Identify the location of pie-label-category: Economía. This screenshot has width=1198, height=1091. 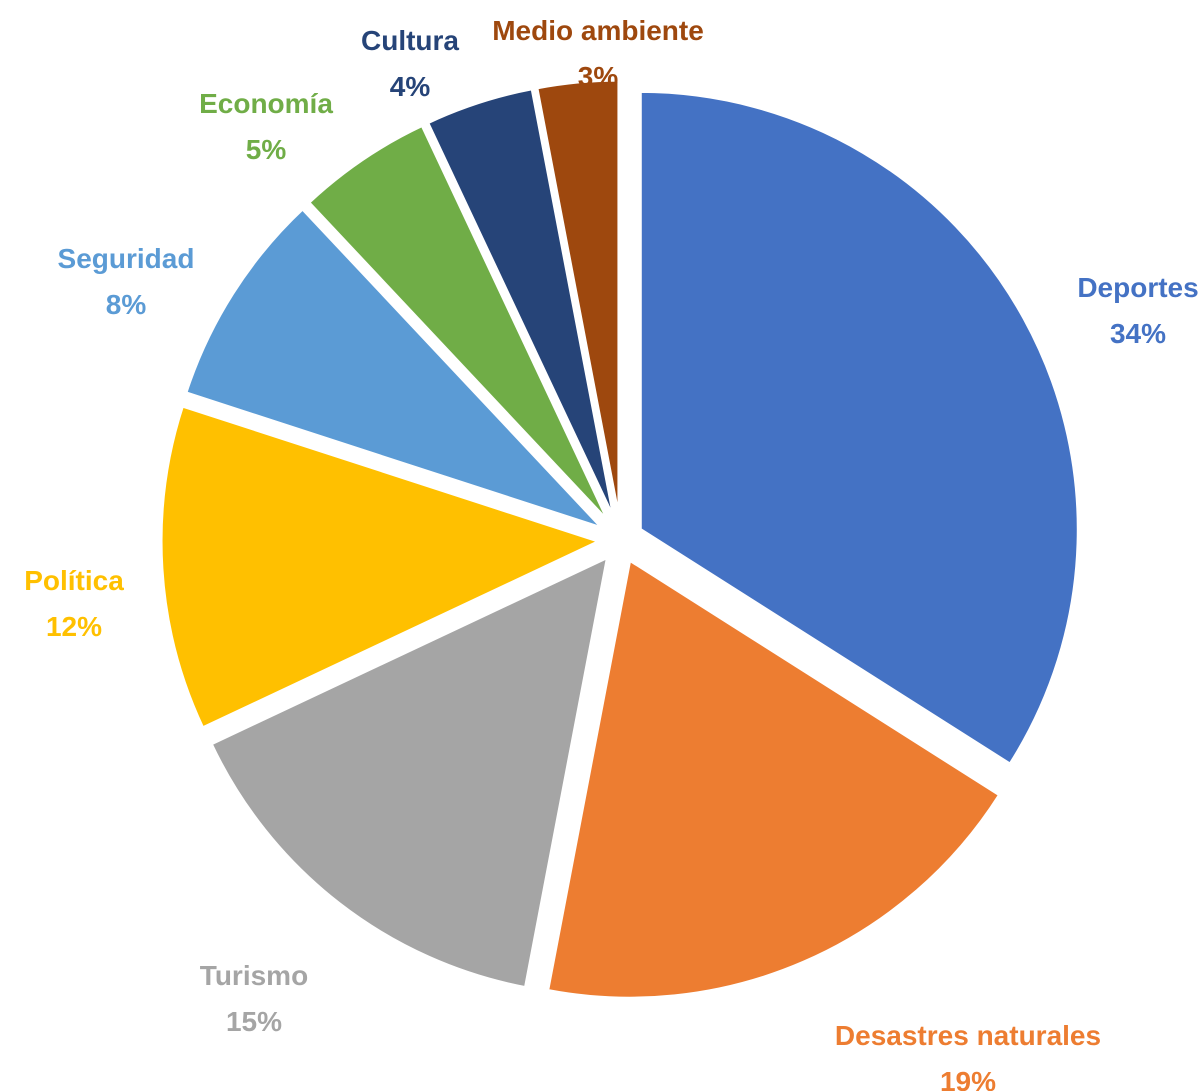
(266, 103).